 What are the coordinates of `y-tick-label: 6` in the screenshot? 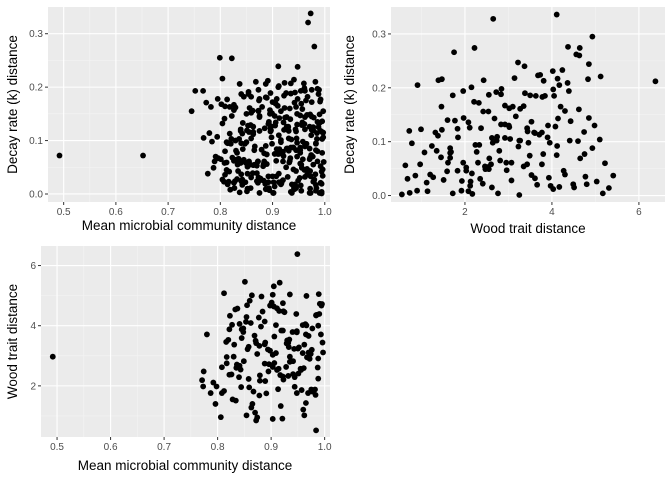 It's located at (33, 266).